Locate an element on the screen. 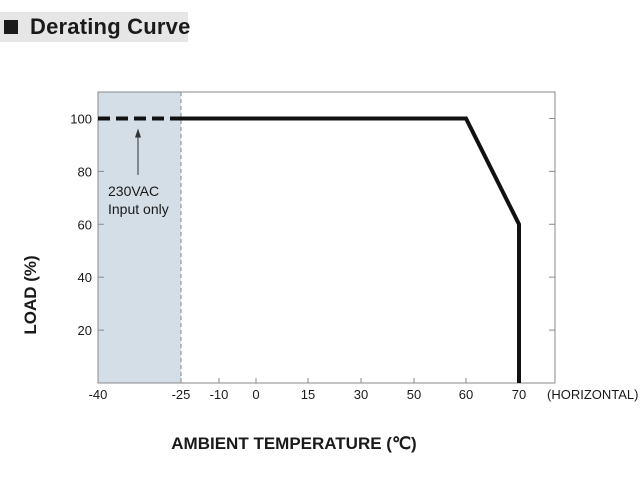 Image resolution: width=640 pixels, height=480 pixels. shaded-region is located at coordinates (139, 237).